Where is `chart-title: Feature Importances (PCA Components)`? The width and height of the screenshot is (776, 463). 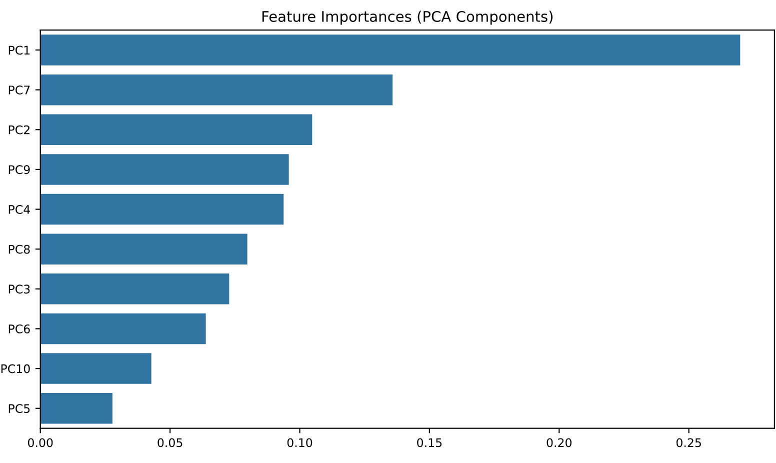
chart-title: Feature Importances (PCA Components) is located at coordinates (407, 17).